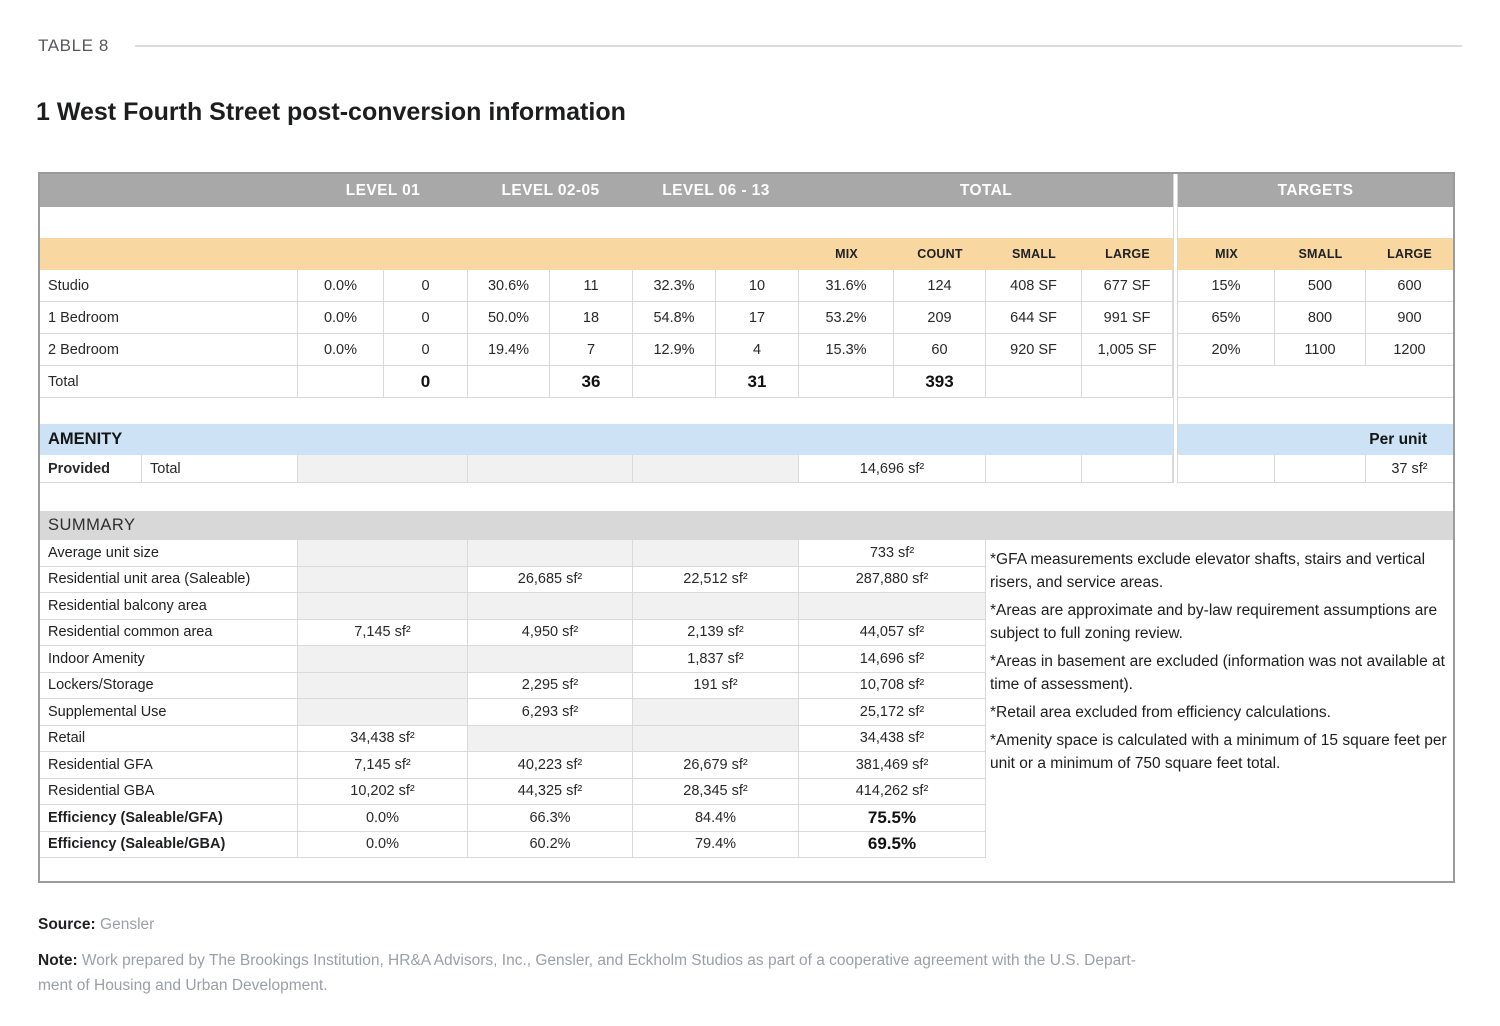 The width and height of the screenshot is (1500, 1026). Describe the element at coordinates (746, 382) in the screenshot. I see `table-row-total: Total 0 36 31 393` at that location.